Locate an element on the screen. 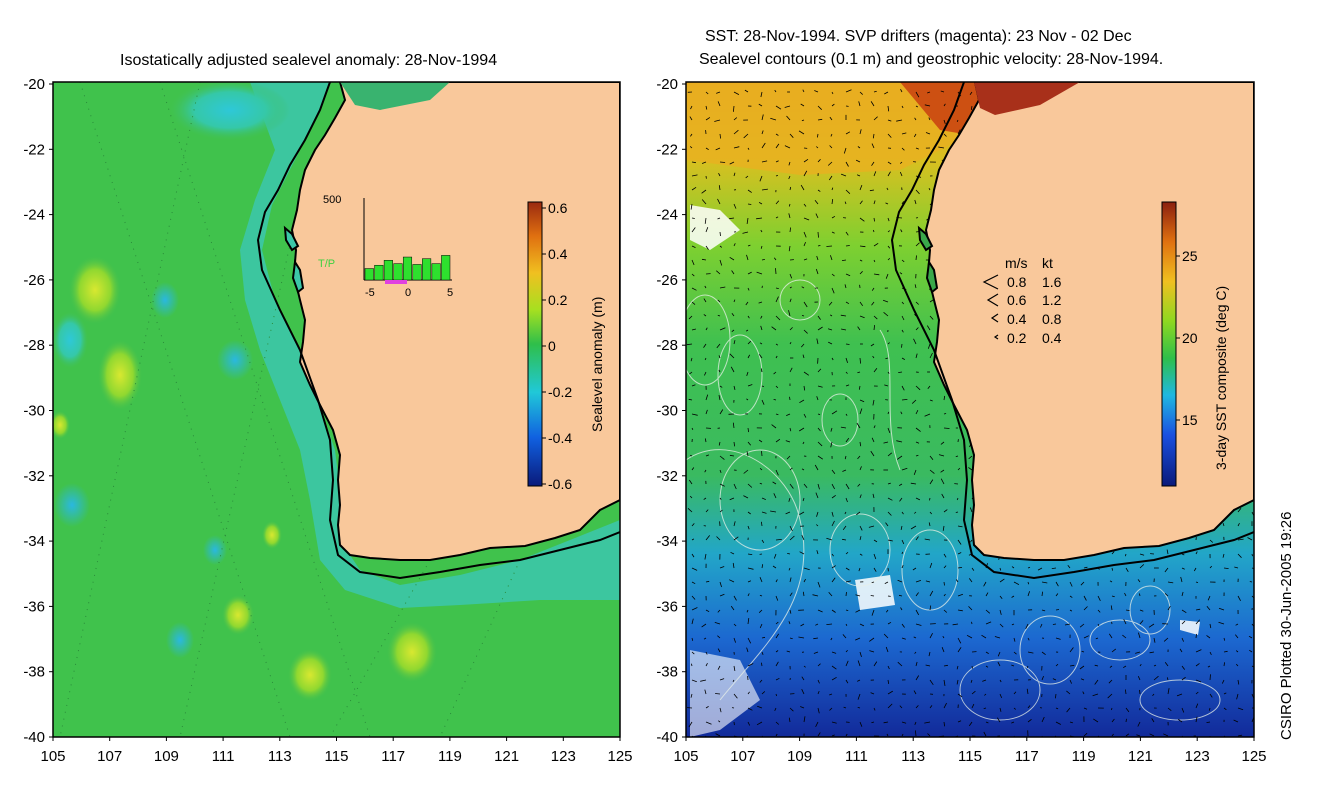 The width and height of the screenshot is (1320, 810). shark-bay-islands is located at coordinates (291, 238).